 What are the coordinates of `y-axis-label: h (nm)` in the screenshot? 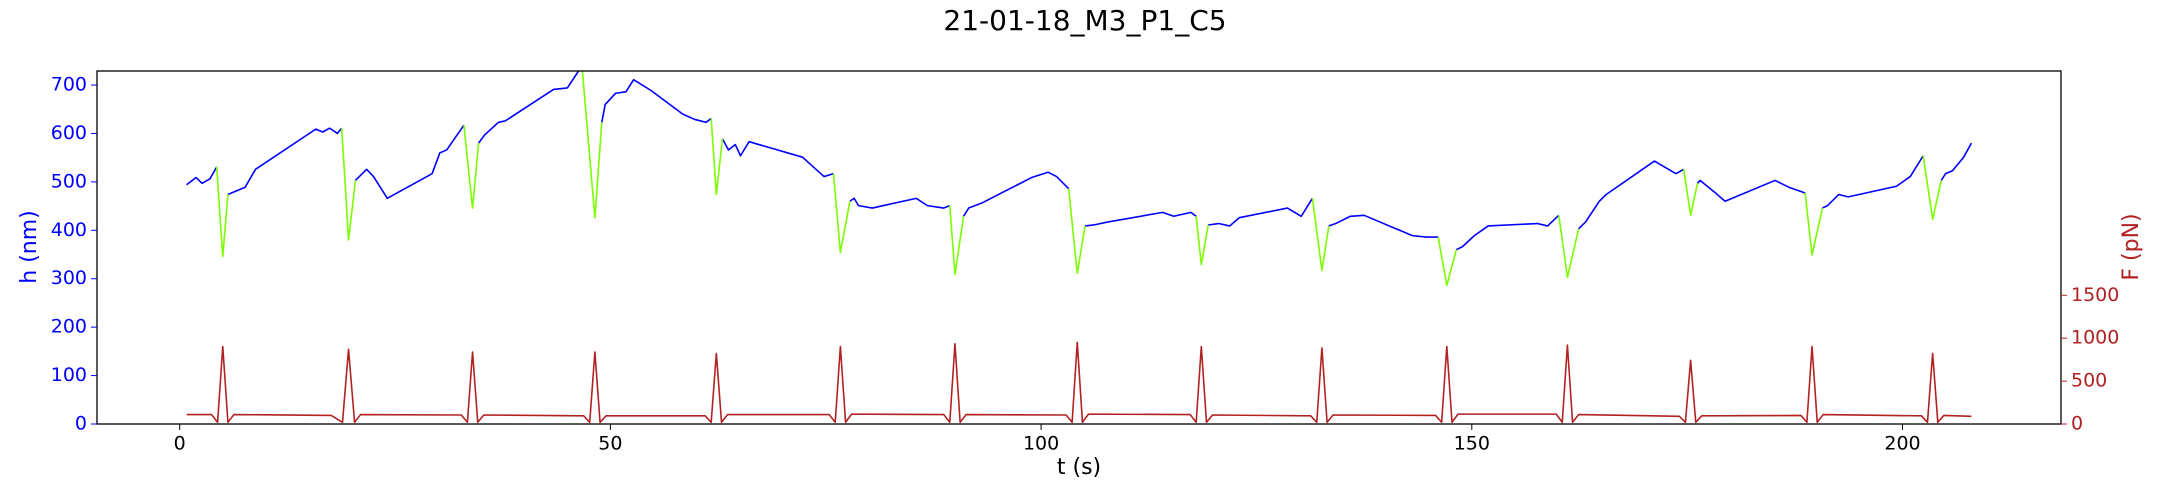 It's located at (29, 246).